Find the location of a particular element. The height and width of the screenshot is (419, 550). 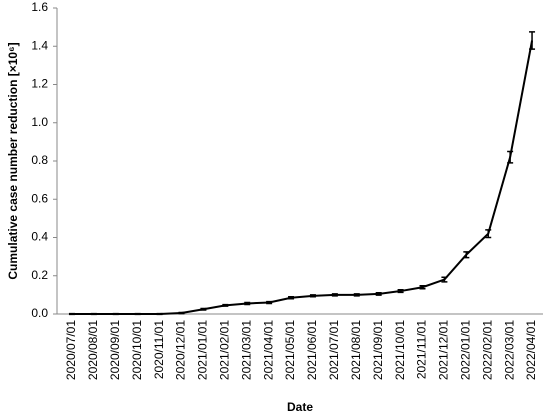

y-tick-label: 0.8 is located at coordinates (39, 160).